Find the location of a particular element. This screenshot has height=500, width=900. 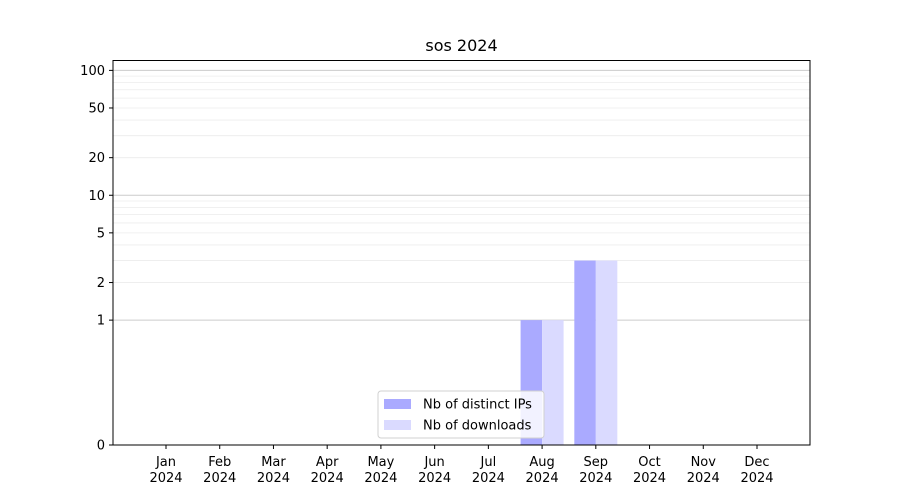

x-tick-label: Mar 2024 is located at coordinates (273, 470).